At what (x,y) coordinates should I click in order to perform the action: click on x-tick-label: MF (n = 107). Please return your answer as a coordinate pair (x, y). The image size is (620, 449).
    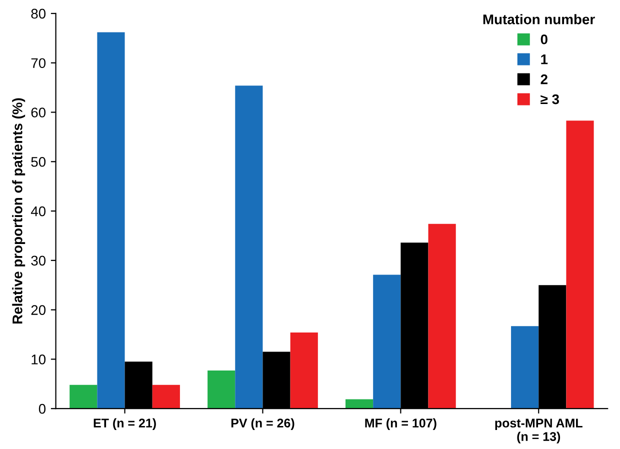
    Looking at the image, I should click on (400, 424).